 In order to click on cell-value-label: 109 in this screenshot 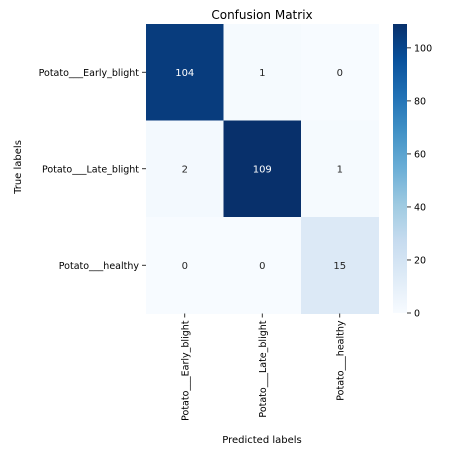, I will do `click(262, 169)`.